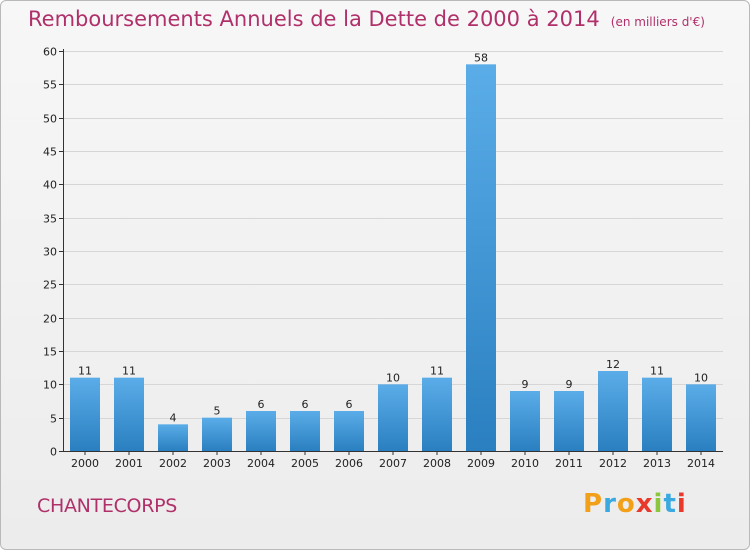  What do you see at coordinates (481, 57) in the screenshot?
I see `bar-value-label: 58` at bounding box center [481, 57].